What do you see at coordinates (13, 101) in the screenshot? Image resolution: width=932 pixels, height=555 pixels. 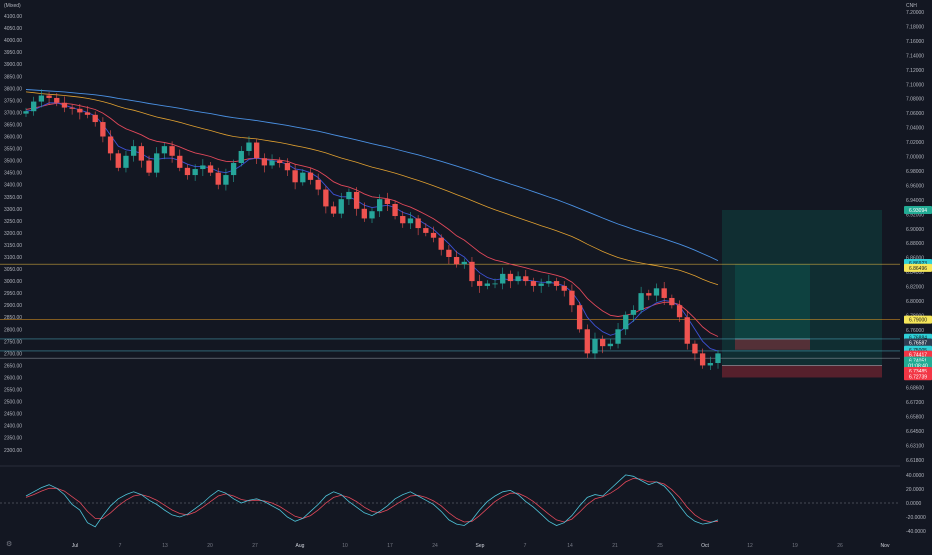 I see `left-tick-label: 3750.00` at bounding box center [13, 101].